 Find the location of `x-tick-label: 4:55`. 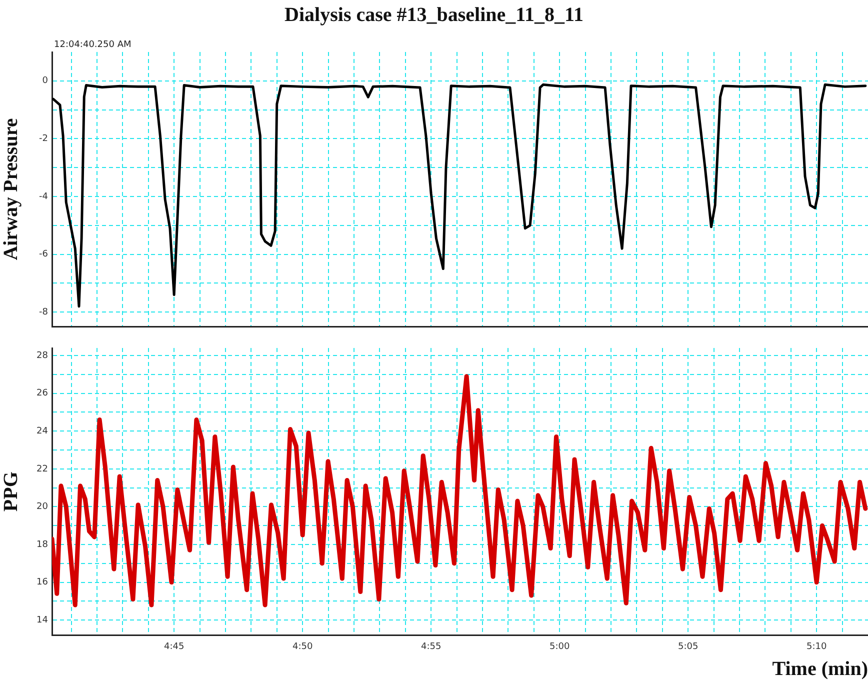

x-tick-label: 4:55 is located at coordinates (431, 647).